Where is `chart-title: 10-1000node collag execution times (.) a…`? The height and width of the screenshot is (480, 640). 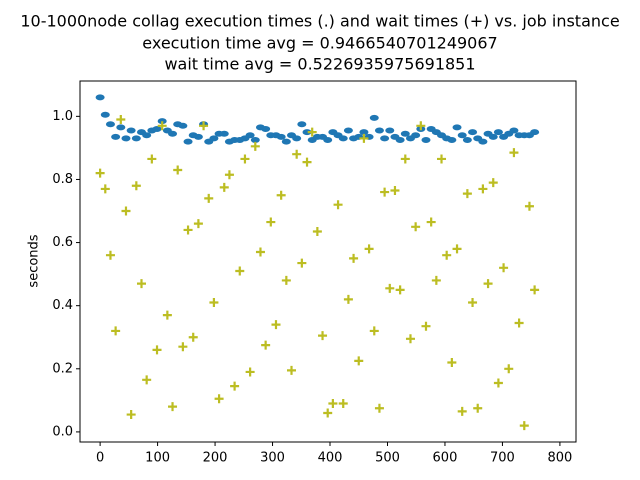 chart-title: 10-1000node collag execution times (.) a… is located at coordinates (319, 21).